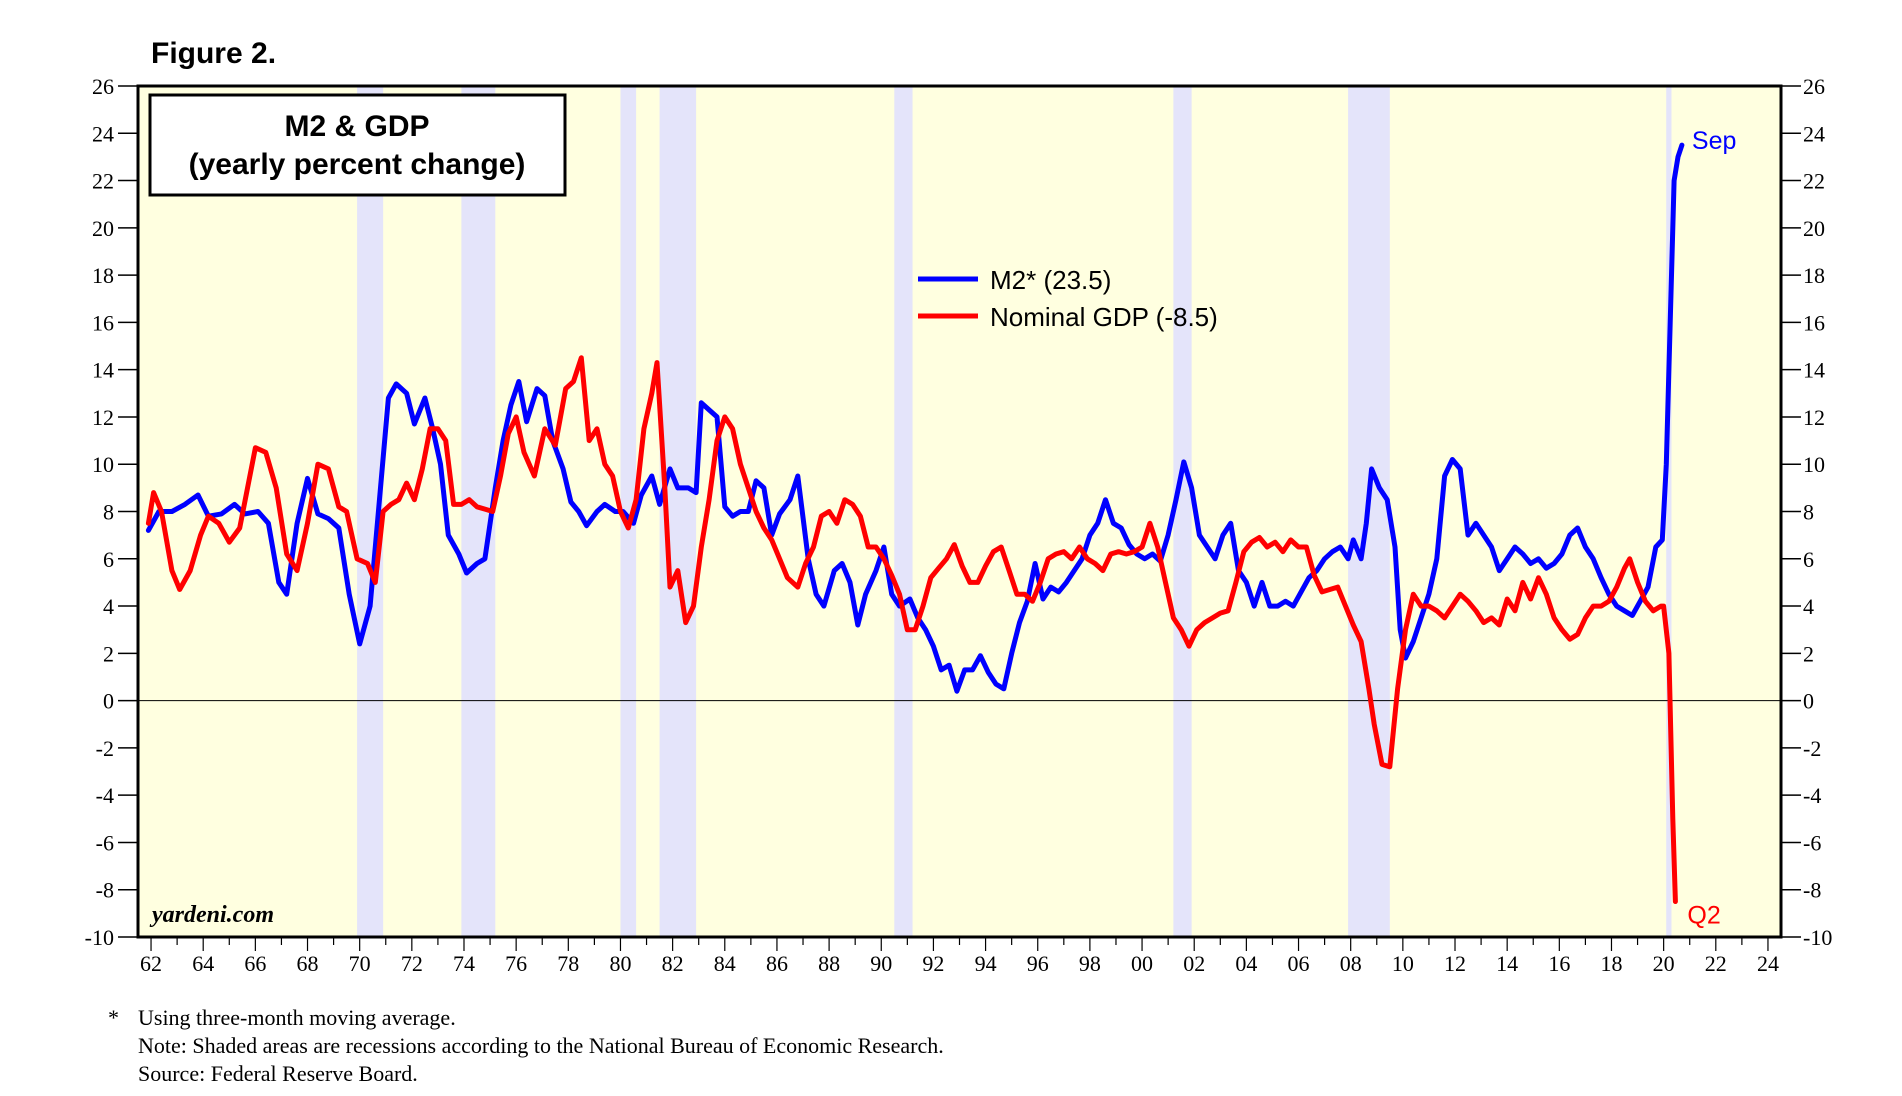 The image size is (1902, 1096). I want to click on x-tick-label-1998: 98, so click(1090, 963).